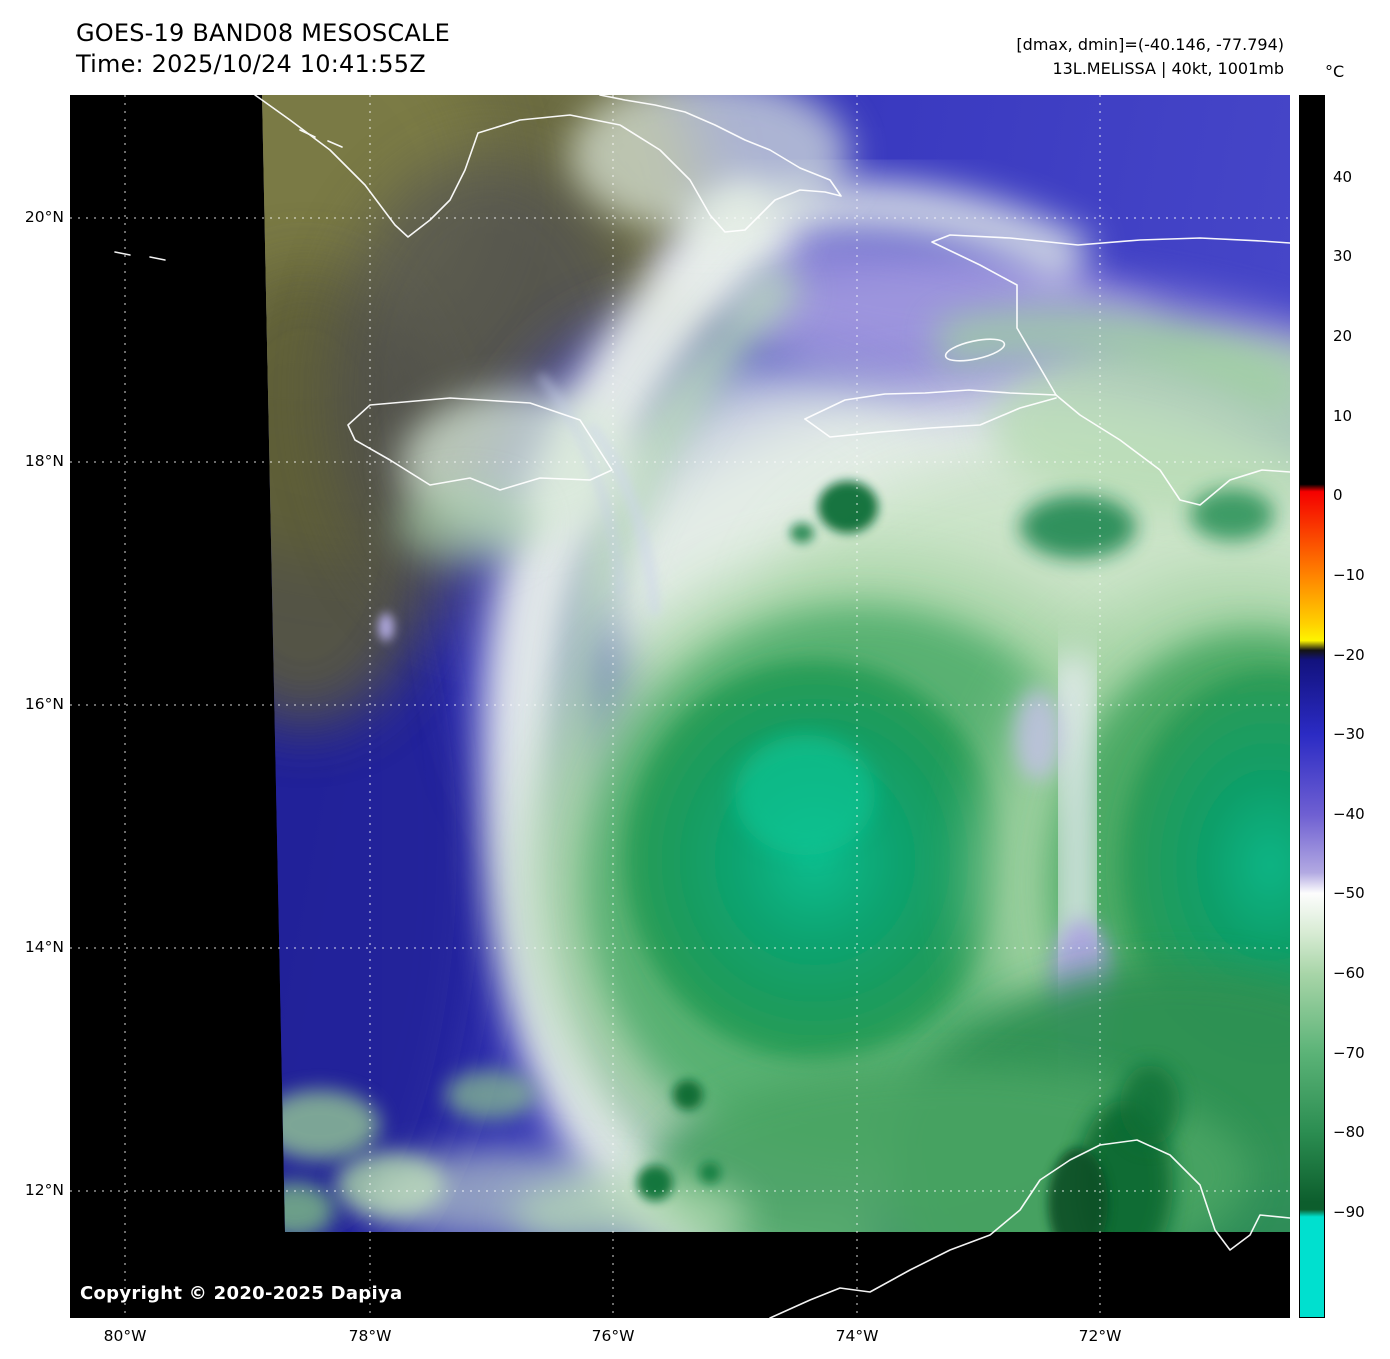  Describe the element at coordinates (1343, 336) in the screenshot. I see `colorbar-tick: 20` at that location.